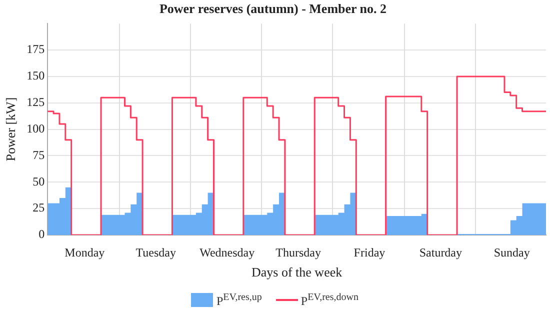 The height and width of the screenshot is (315, 550). I want to click on legend-label: P$^{EV,res,down}$, so click(329, 300).